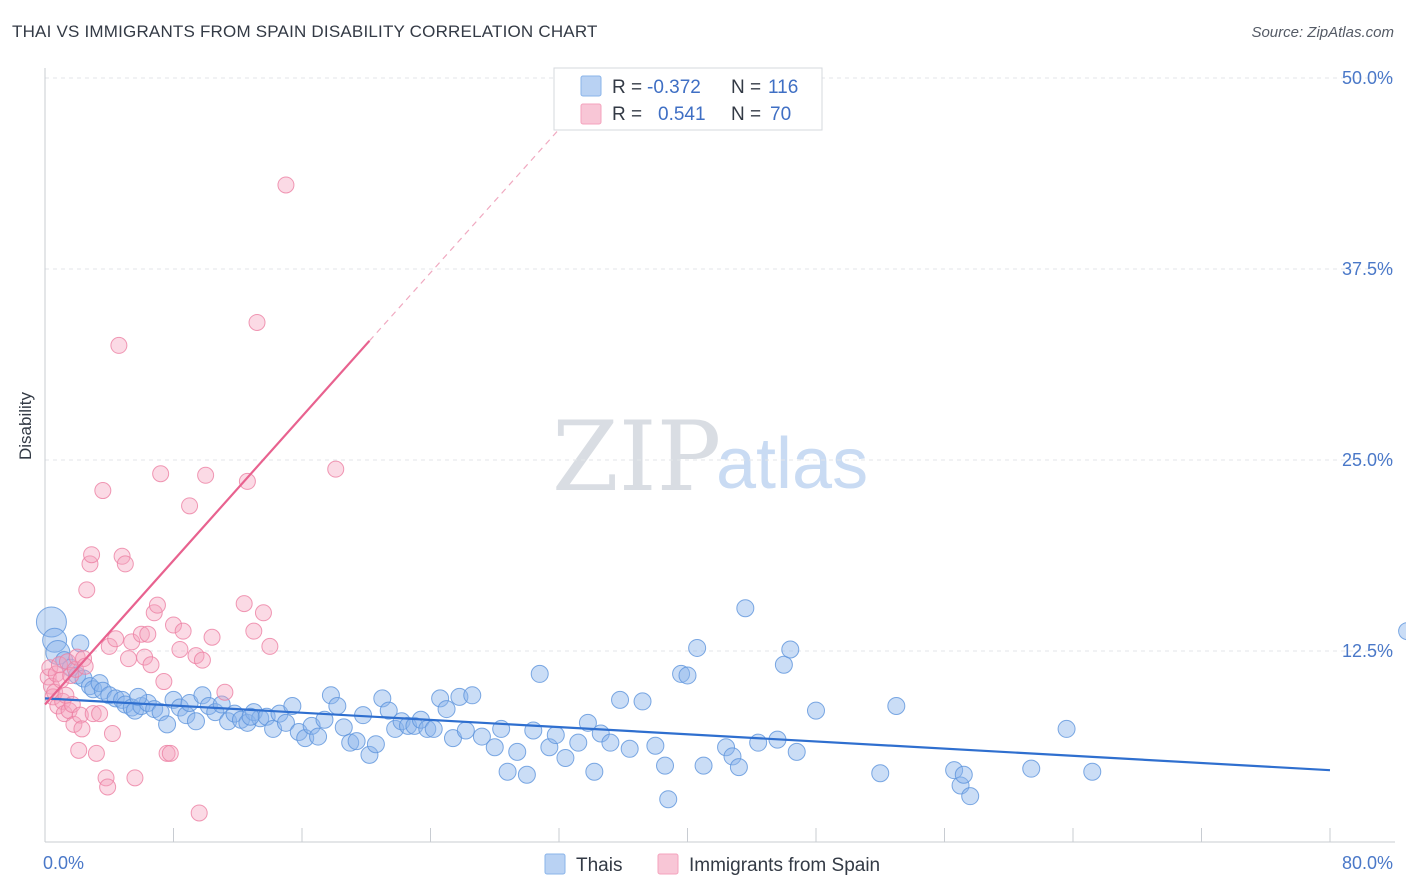 The image size is (1406, 892). I want to click on spain-trend-extension, so click(476, 222).